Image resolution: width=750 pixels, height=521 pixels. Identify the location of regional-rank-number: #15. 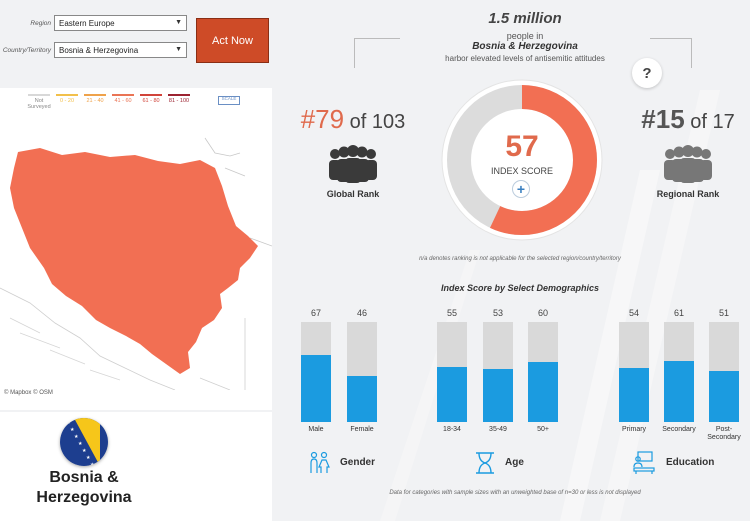
(663, 119).